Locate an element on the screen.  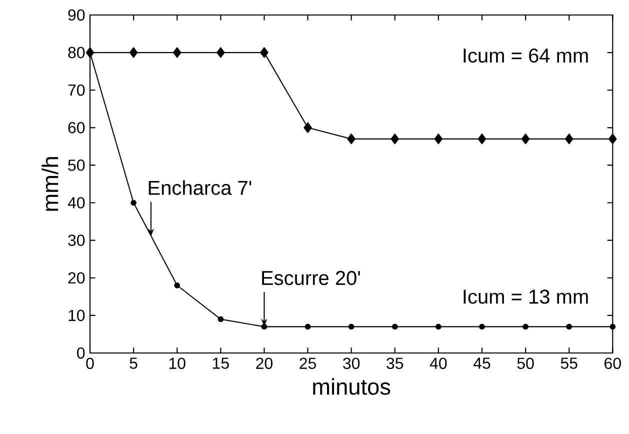
x-axis-title: minutos is located at coordinates (351, 386).